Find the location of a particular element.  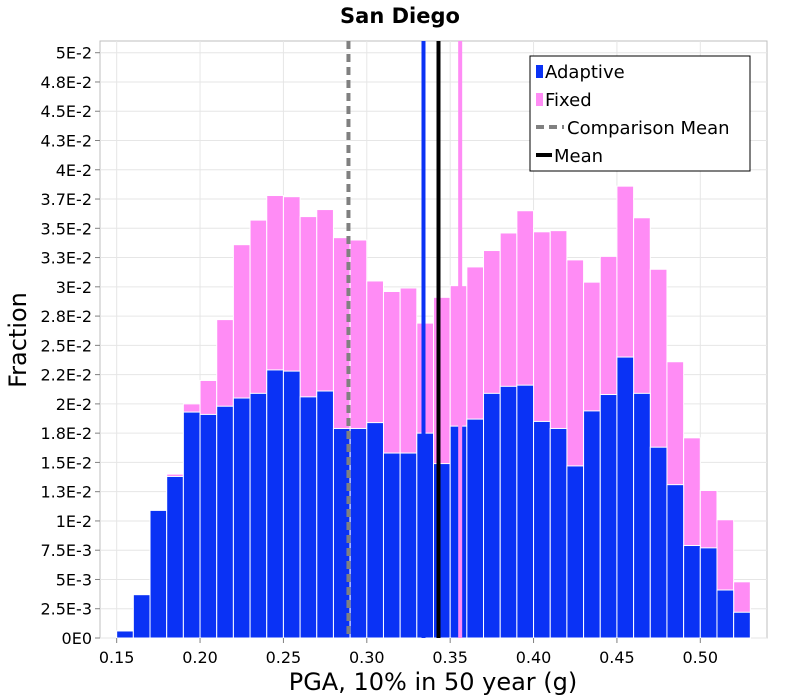

x-tick-label: 0.50 is located at coordinates (700, 657).